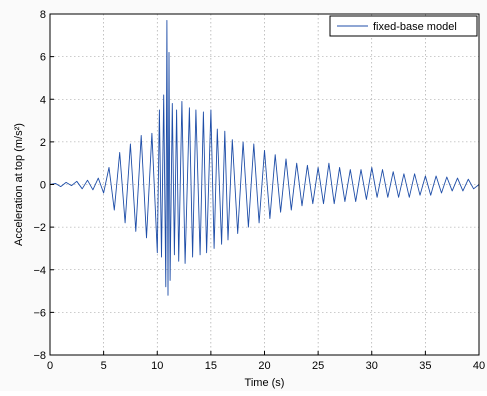 The height and width of the screenshot is (396, 487). What do you see at coordinates (39, 356) in the screenshot?
I see `y-tick-label: −8` at bounding box center [39, 356].